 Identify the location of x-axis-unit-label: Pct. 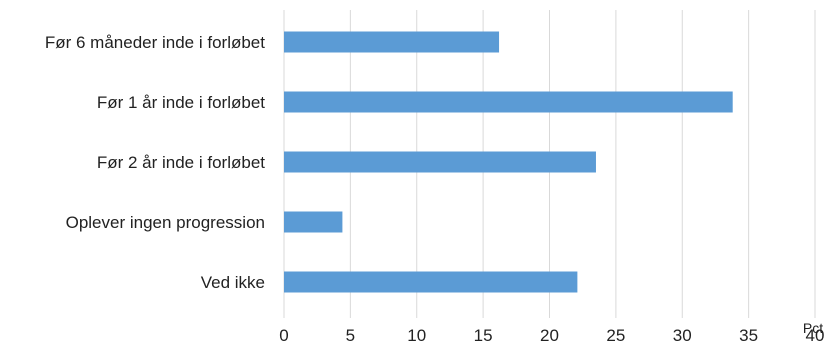
(813, 328).